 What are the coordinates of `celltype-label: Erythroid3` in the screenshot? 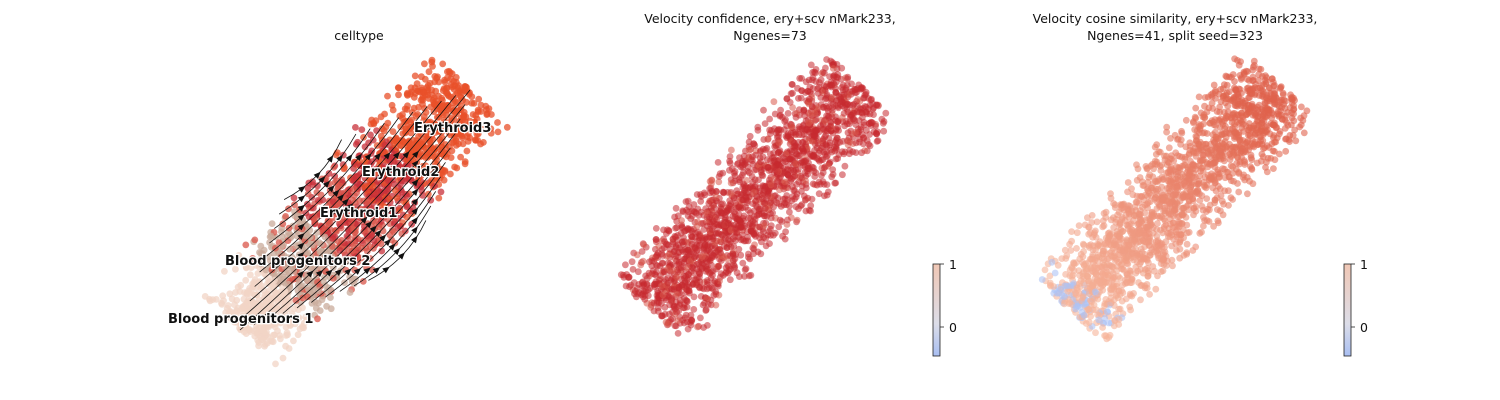 It's located at (452, 128).